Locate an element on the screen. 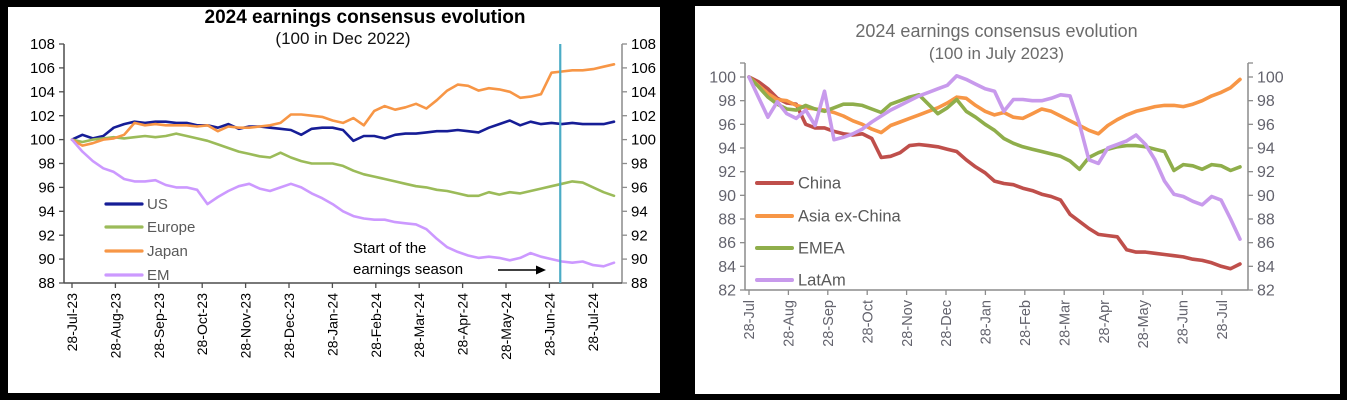 Image resolution: width=1347 pixels, height=400 pixels. x-tick-label: 28-Oct-23 is located at coordinates (202, 324).